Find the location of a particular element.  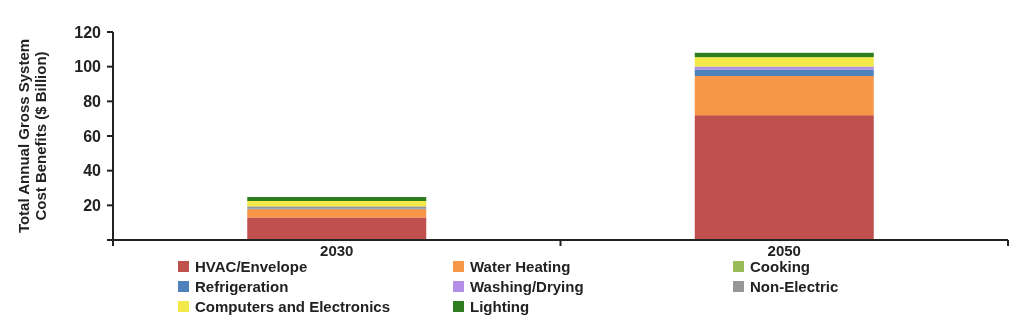

y-tick-label: 20 is located at coordinates (92, 205).